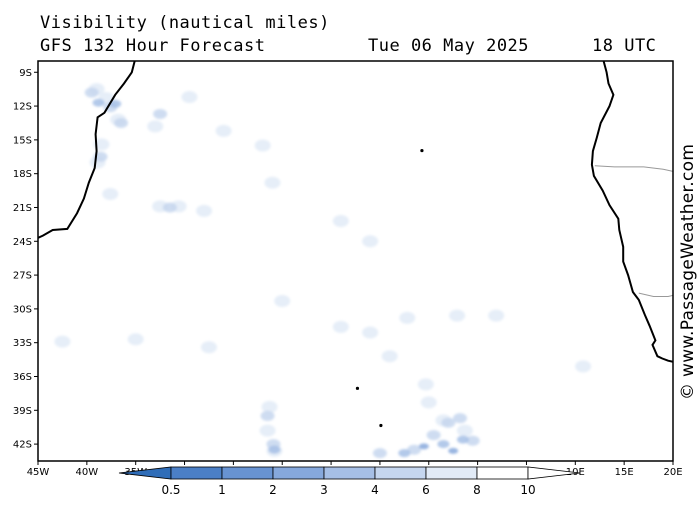  What do you see at coordinates (22, 107) in the screenshot?
I see `lat-tick-label: 12S` at bounding box center [22, 107].